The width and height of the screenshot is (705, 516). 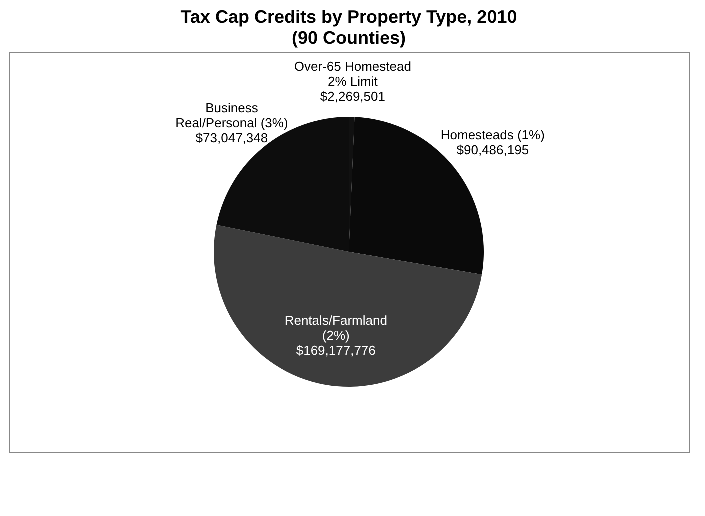 I want to click on pie-slice, so click(x=348, y=306).